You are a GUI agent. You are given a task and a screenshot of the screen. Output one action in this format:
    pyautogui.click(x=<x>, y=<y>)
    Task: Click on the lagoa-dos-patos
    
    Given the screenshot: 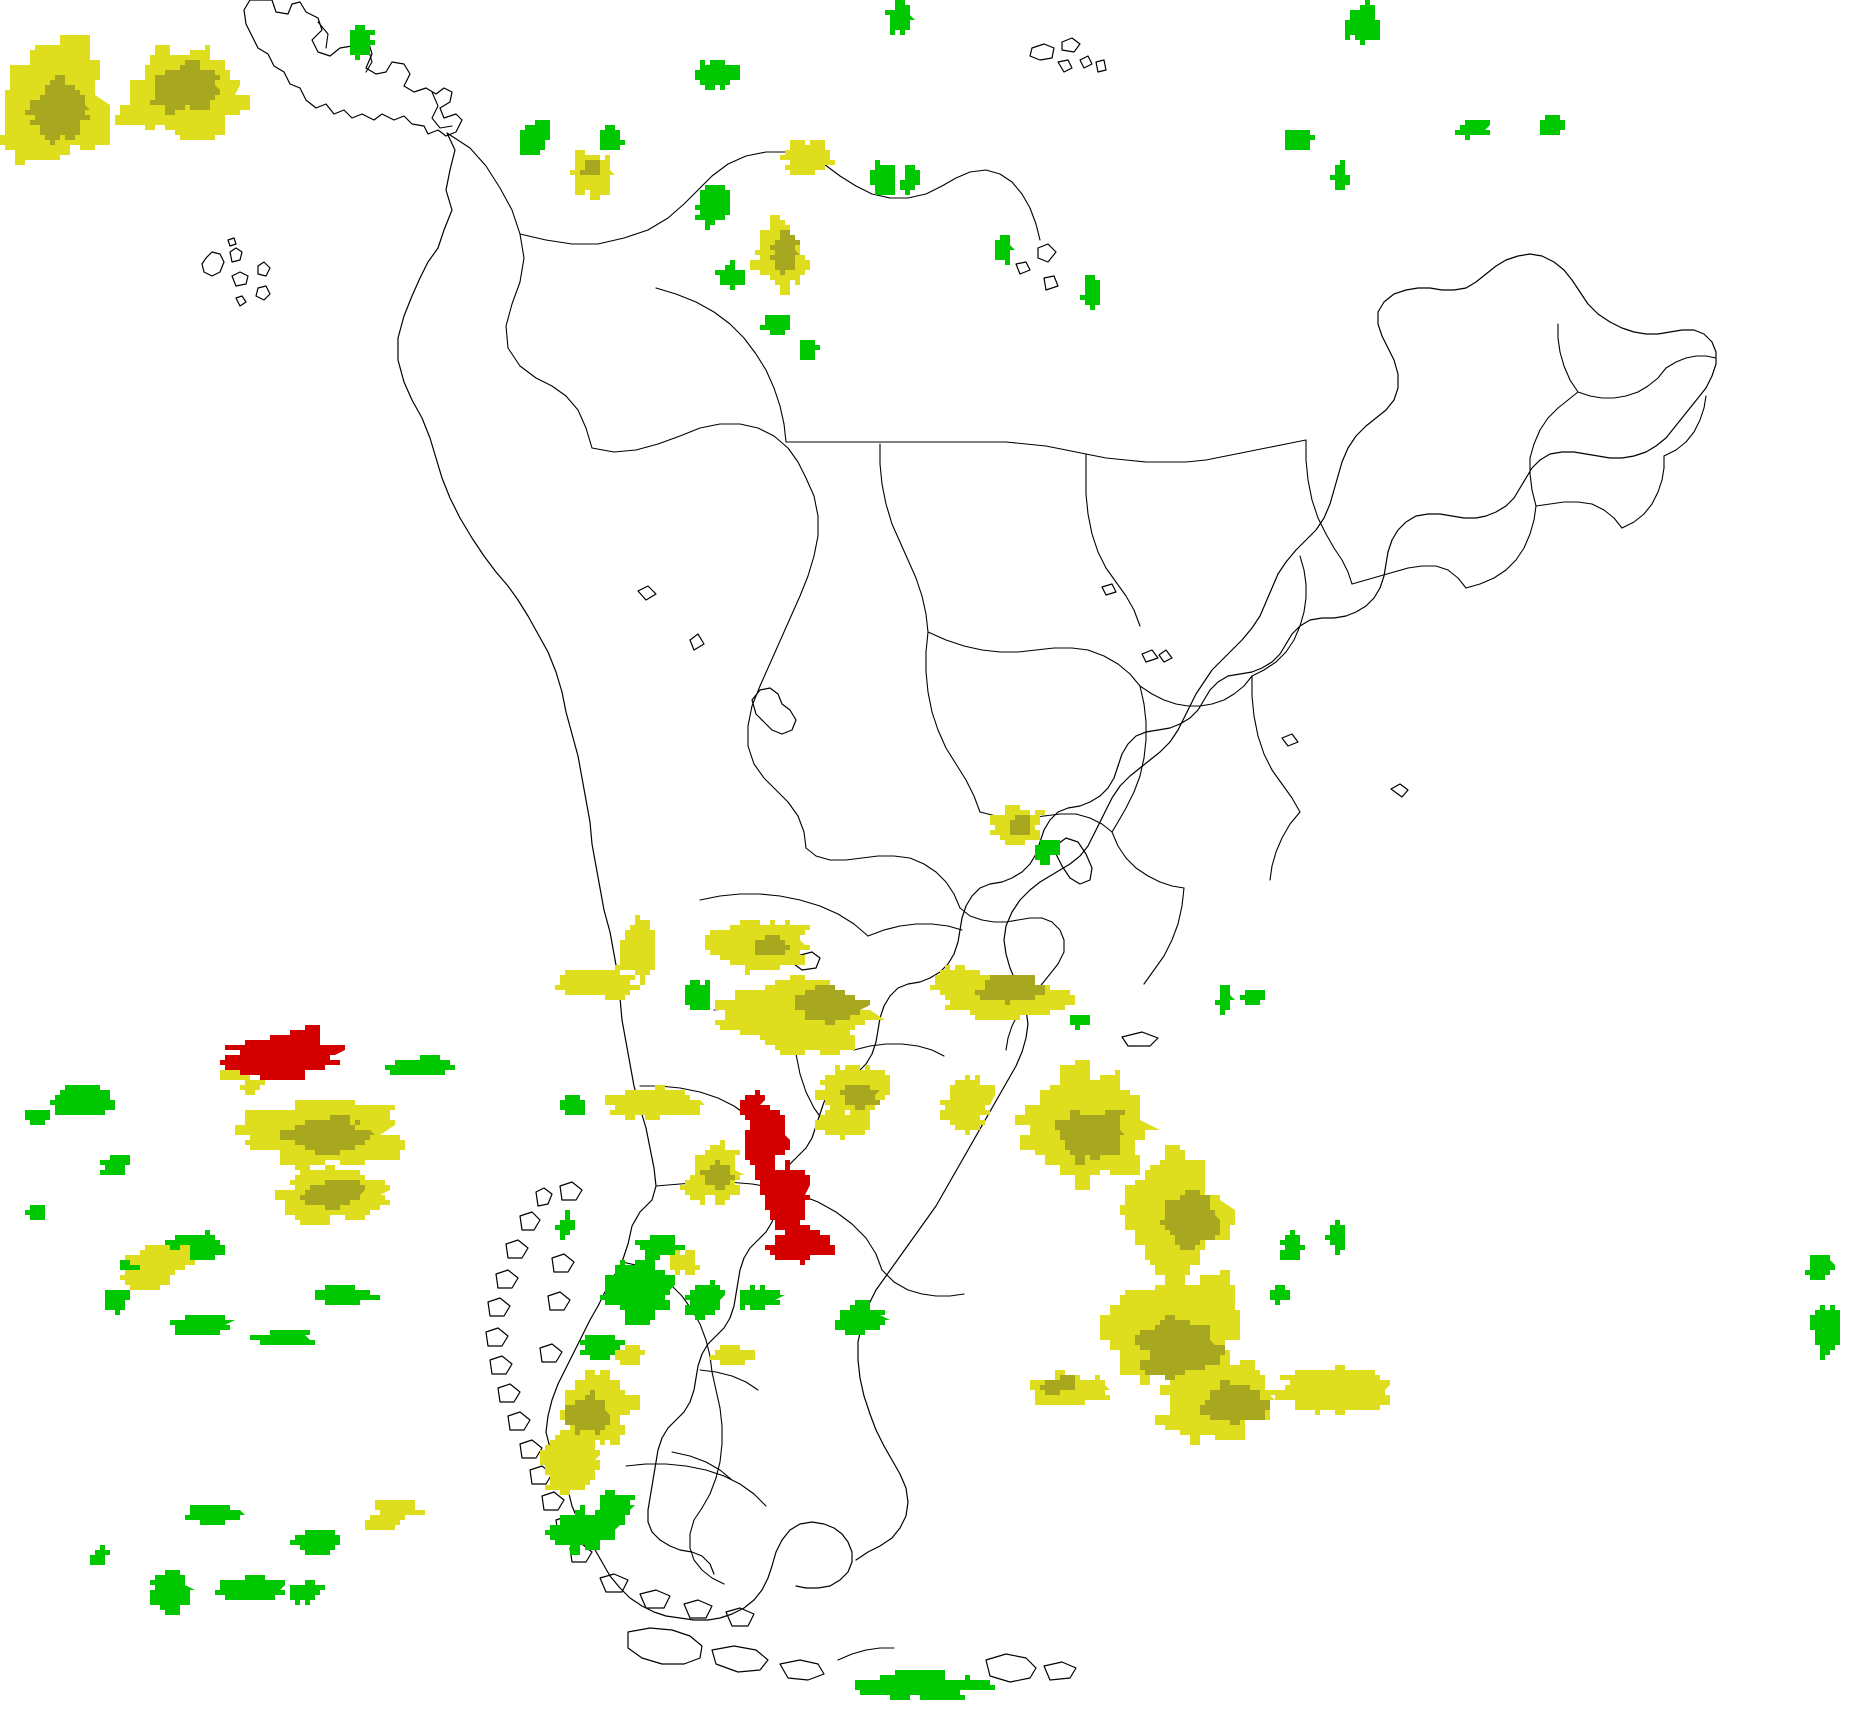 What is the action you would take?
    pyautogui.click(x=1074, y=861)
    